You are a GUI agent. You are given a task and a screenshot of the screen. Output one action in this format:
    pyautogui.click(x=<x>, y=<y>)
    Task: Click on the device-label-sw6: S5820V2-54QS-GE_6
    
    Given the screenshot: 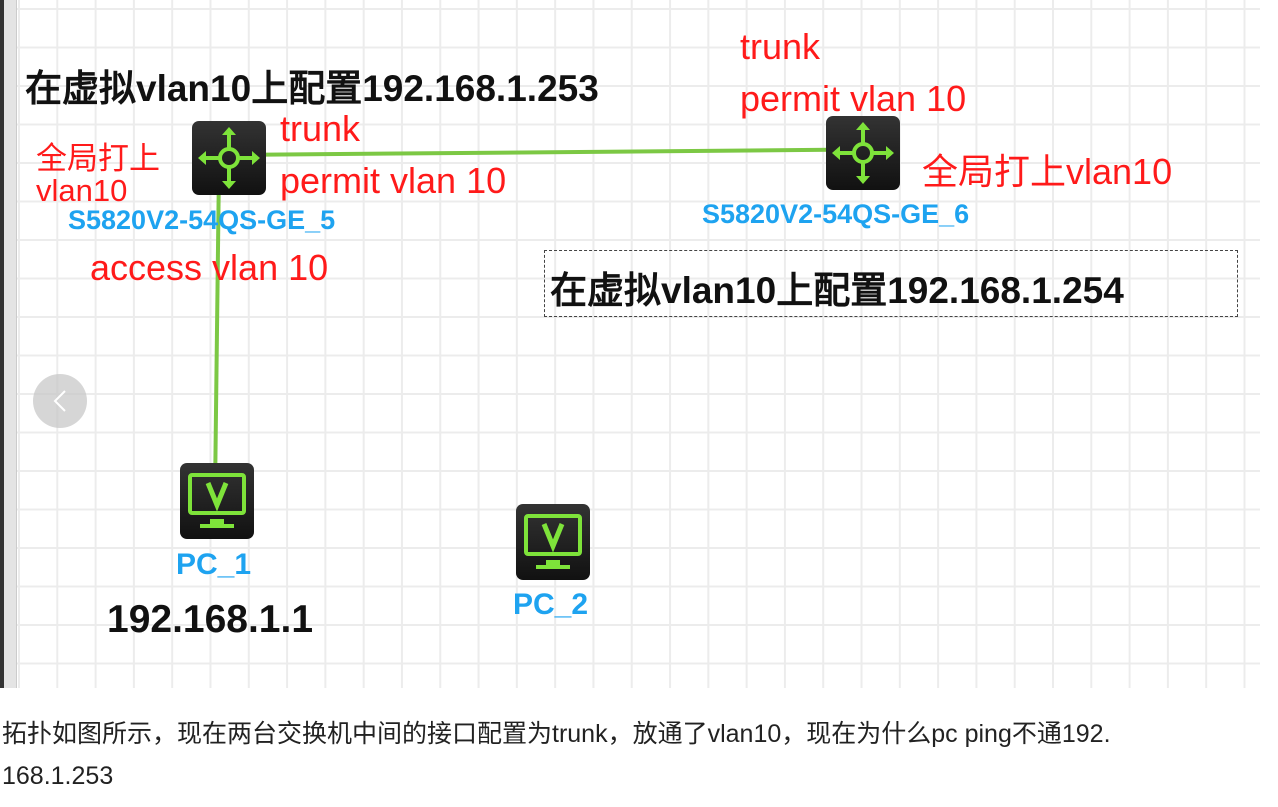 What is the action you would take?
    pyautogui.click(x=836, y=214)
    